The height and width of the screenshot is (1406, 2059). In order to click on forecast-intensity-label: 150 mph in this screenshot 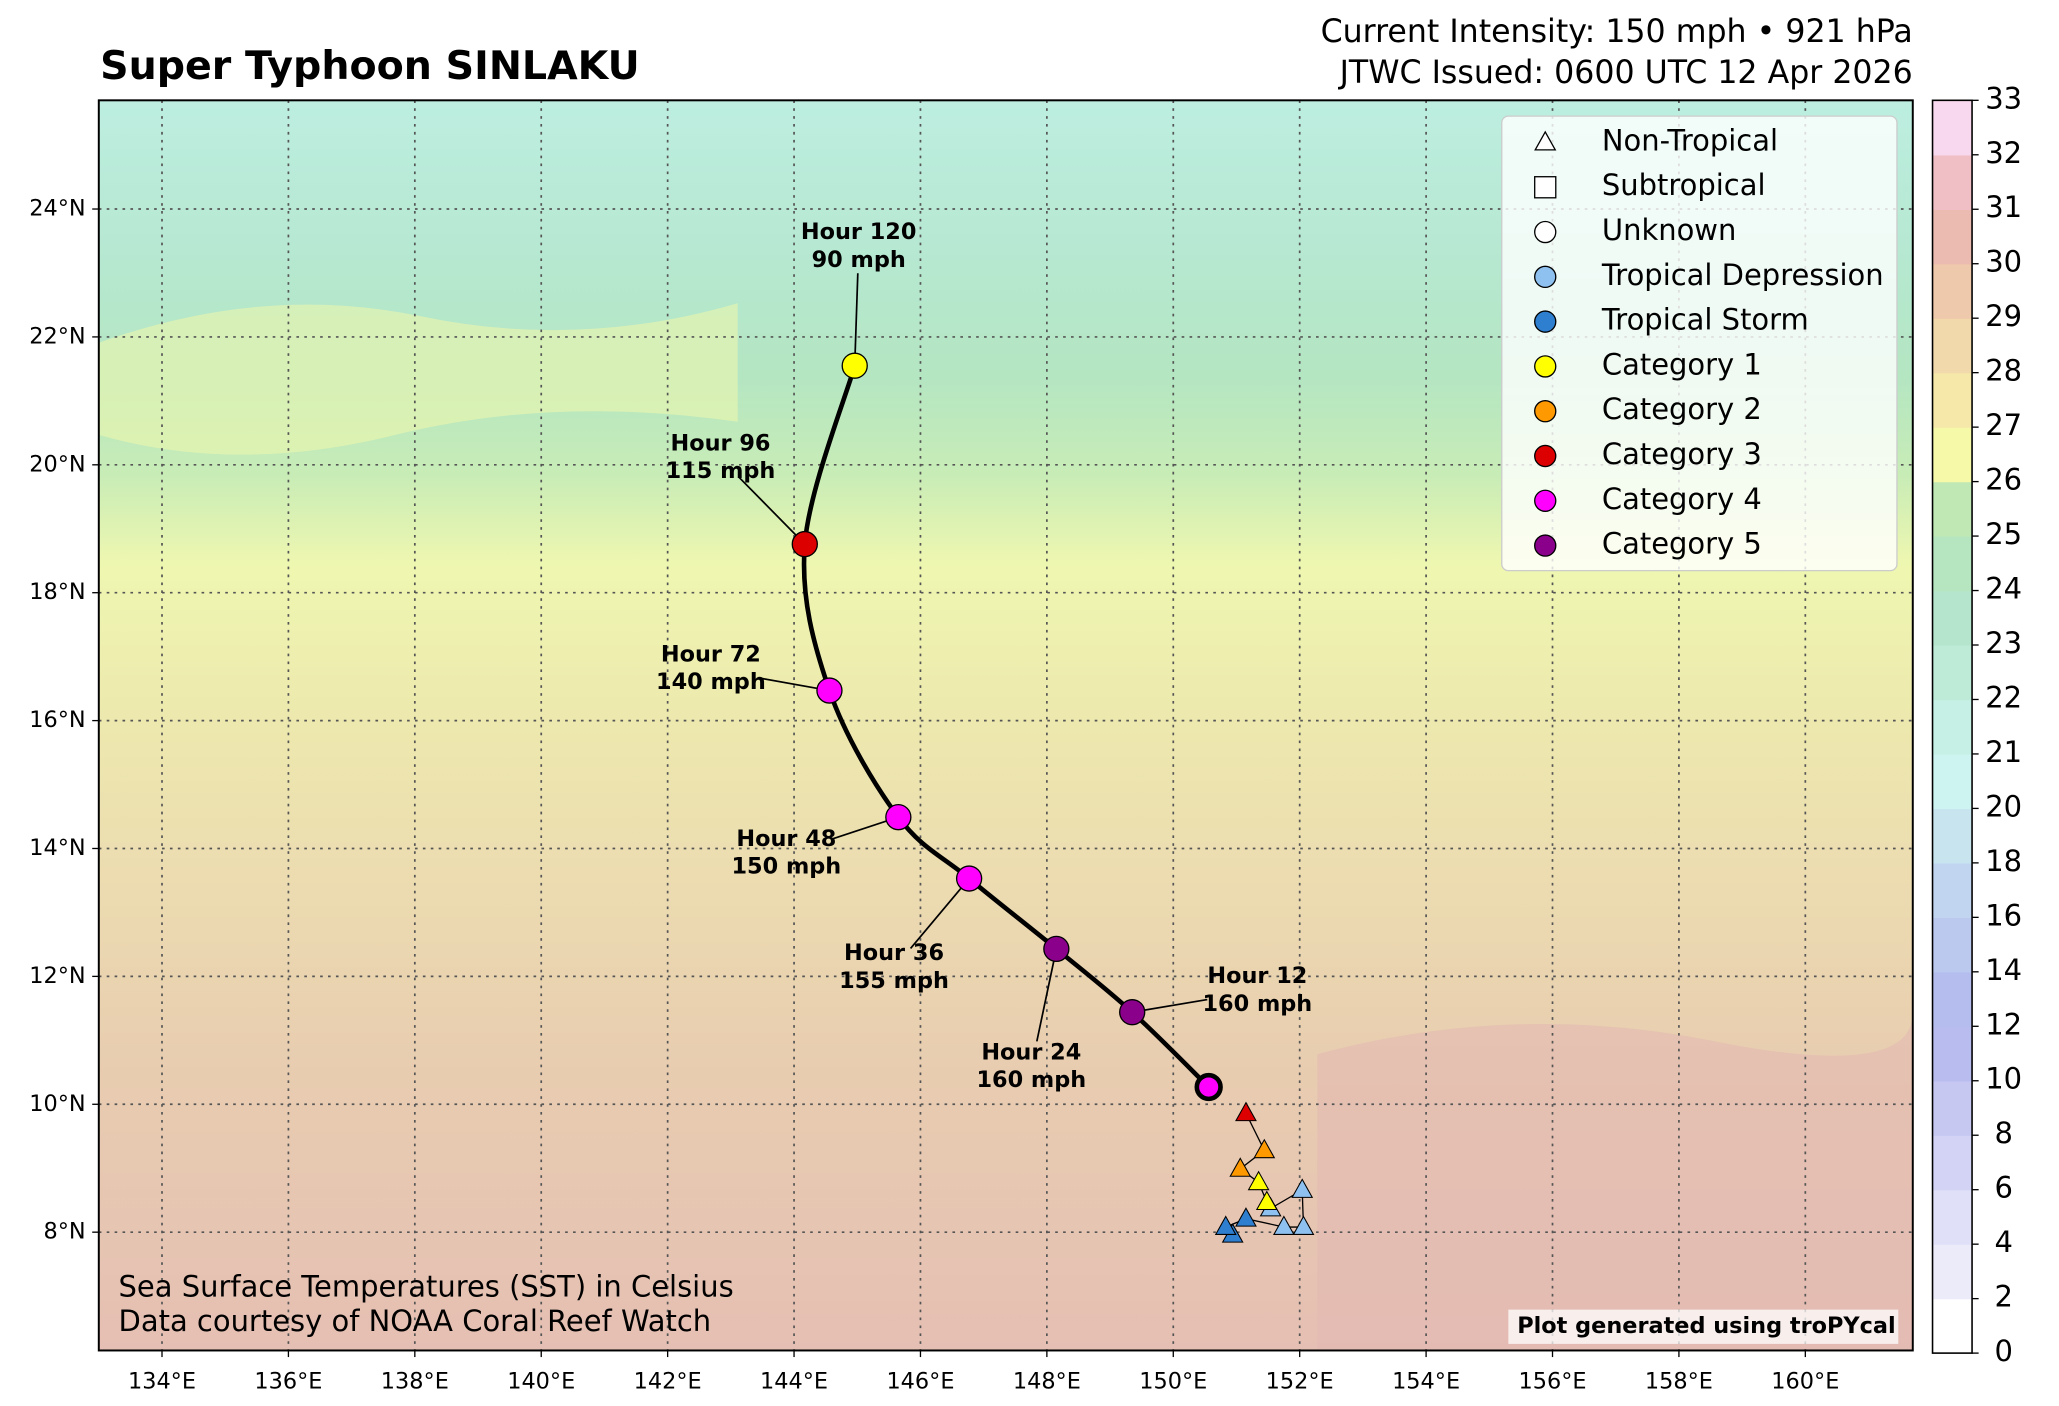, I will do `click(786, 867)`.